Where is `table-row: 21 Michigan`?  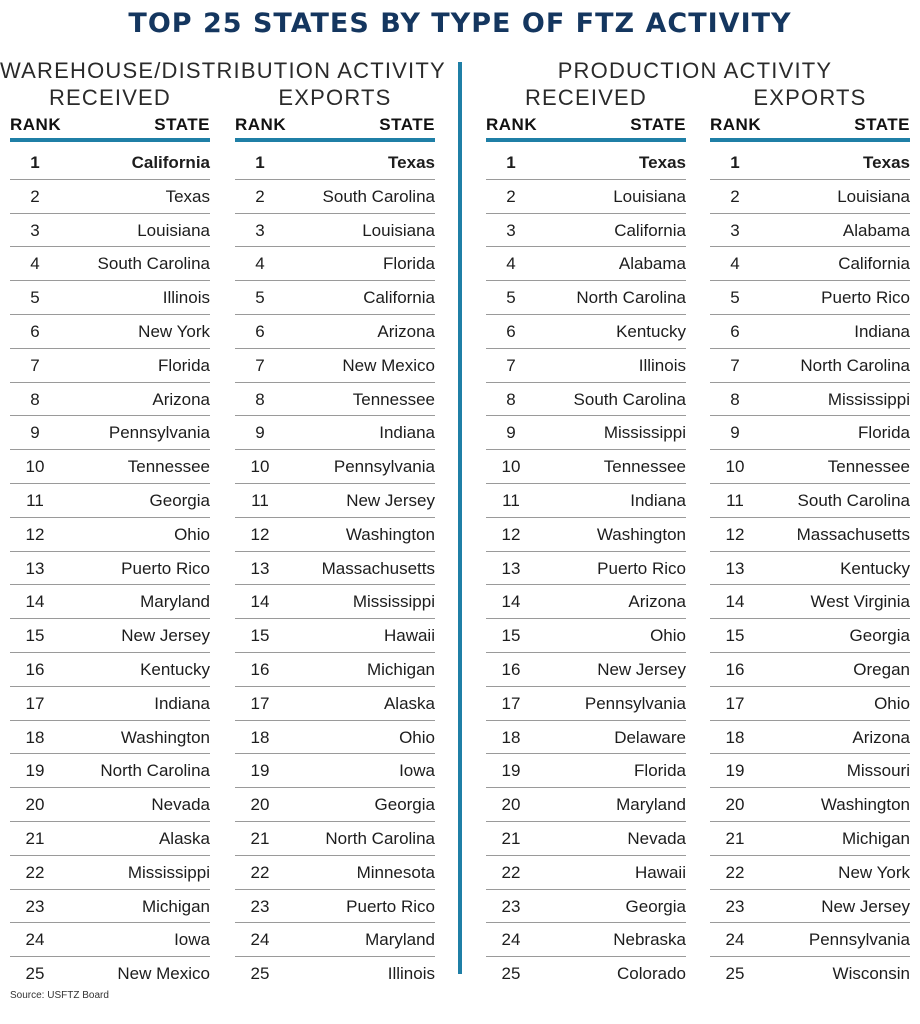
table-row: 21 Michigan is located at coordinates (810, 839).